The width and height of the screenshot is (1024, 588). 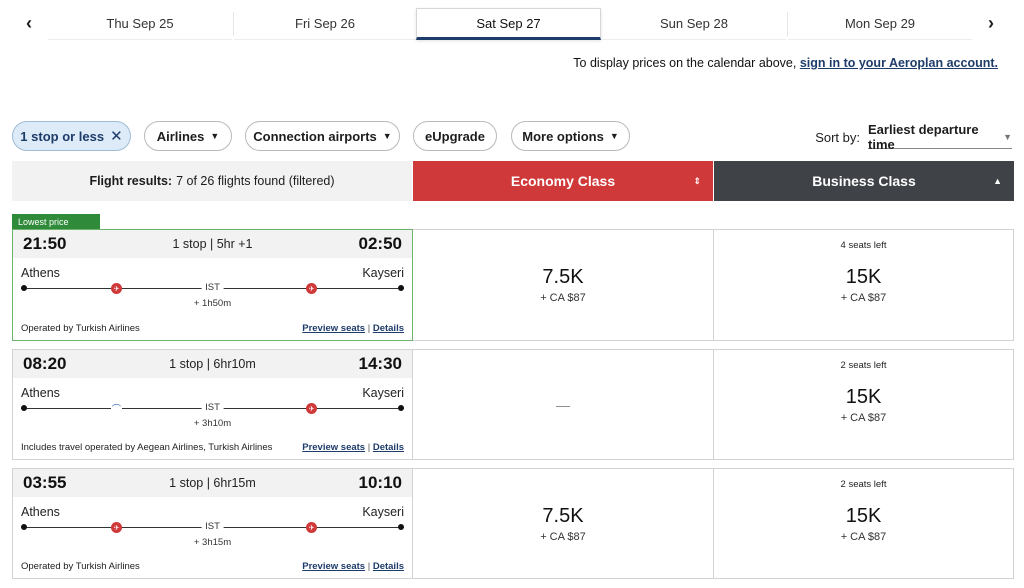 I want to click on sort-select: Earliest departure time ▼, so click(x=940, y=136).